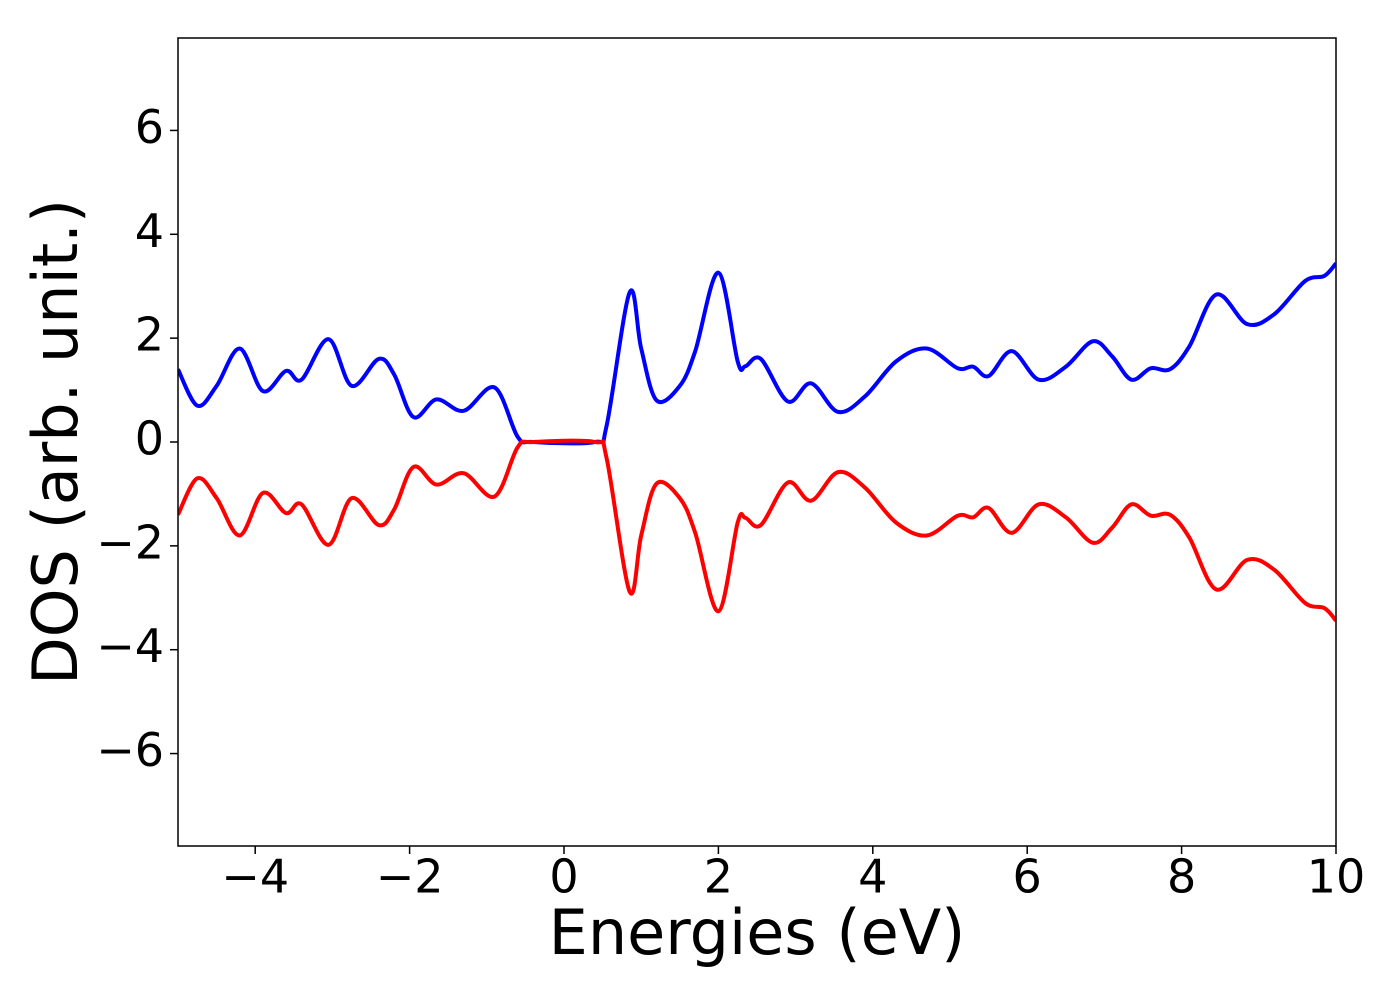  Describe the element at coordinates (130, 750) in the screenshot. I see `y-tick-label: −6` at that location.